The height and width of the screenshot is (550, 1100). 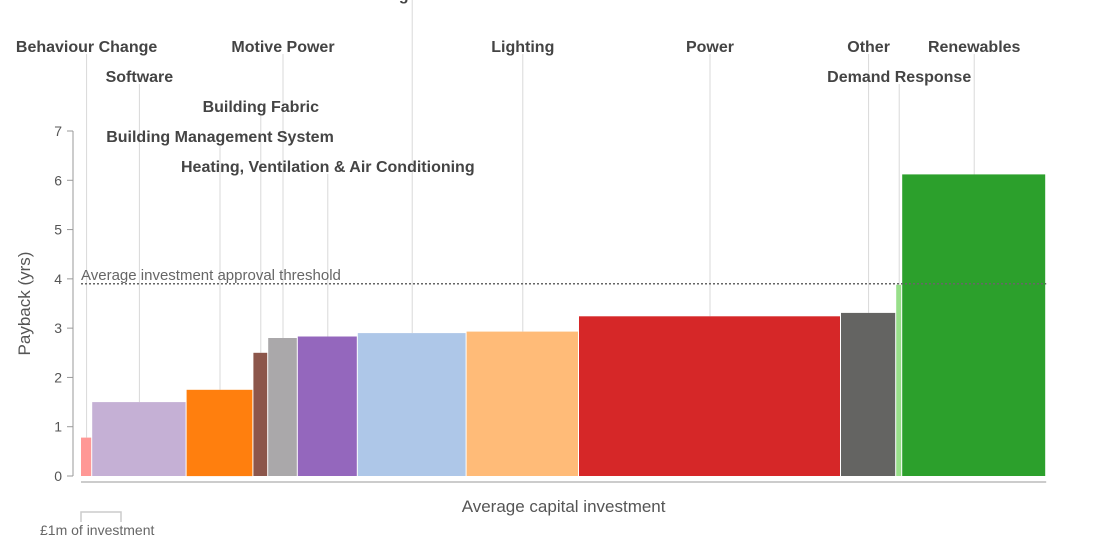 What do you see at coordinates (868, 394) in the screenshot?
I see `bar-other` at bounding box center [868, 394].